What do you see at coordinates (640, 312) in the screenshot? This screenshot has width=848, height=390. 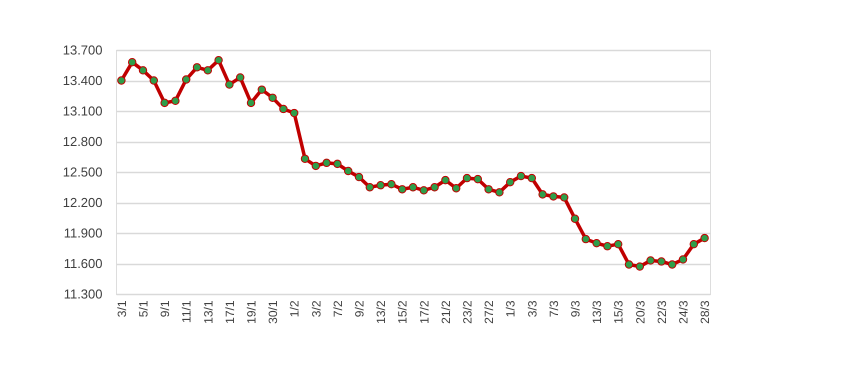 I see `x-tick-label: 20/3` at bounding box center [640, 312].